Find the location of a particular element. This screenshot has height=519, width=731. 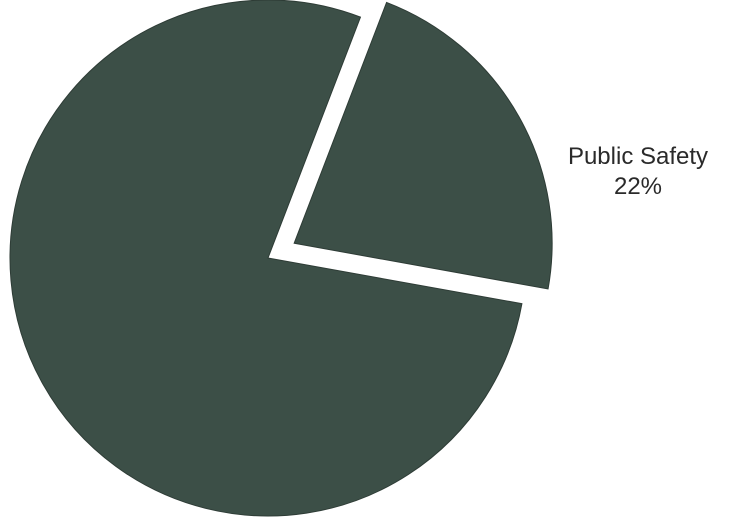

public-safety-label: Public Safety 22% is located at coordinates (638, 172).